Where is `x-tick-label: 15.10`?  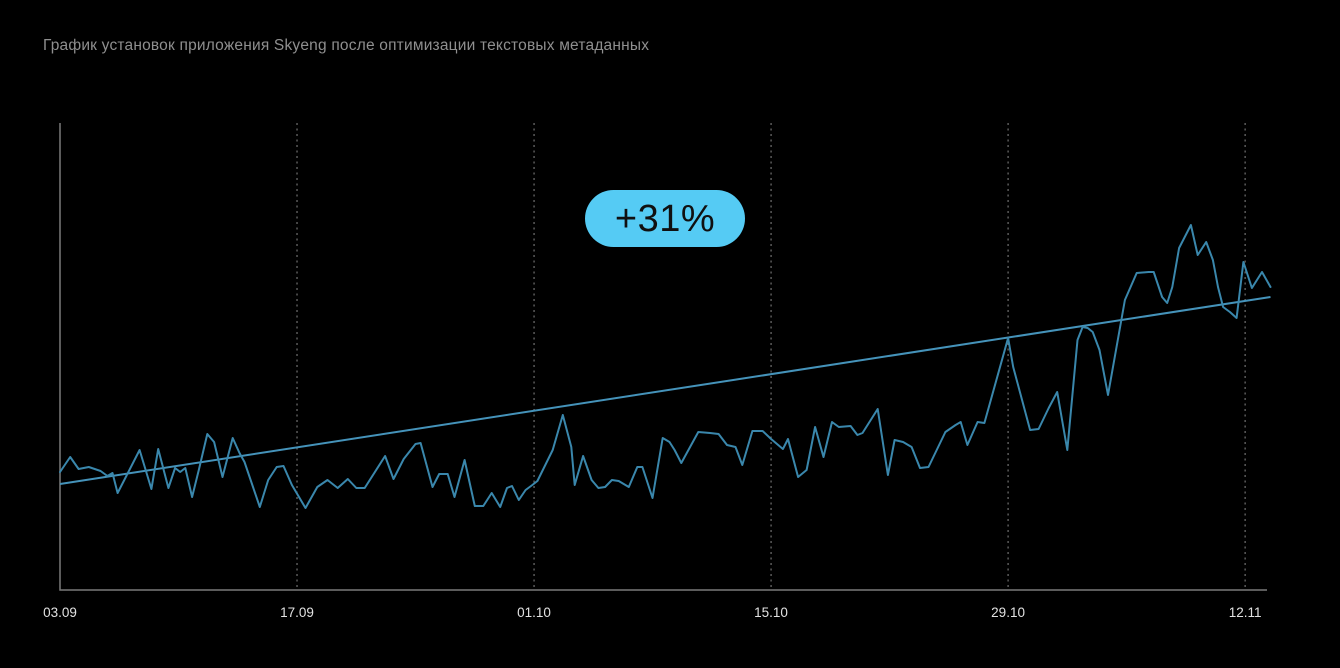 x-tick-label: 15.10 is located at coordinates (771, 612).